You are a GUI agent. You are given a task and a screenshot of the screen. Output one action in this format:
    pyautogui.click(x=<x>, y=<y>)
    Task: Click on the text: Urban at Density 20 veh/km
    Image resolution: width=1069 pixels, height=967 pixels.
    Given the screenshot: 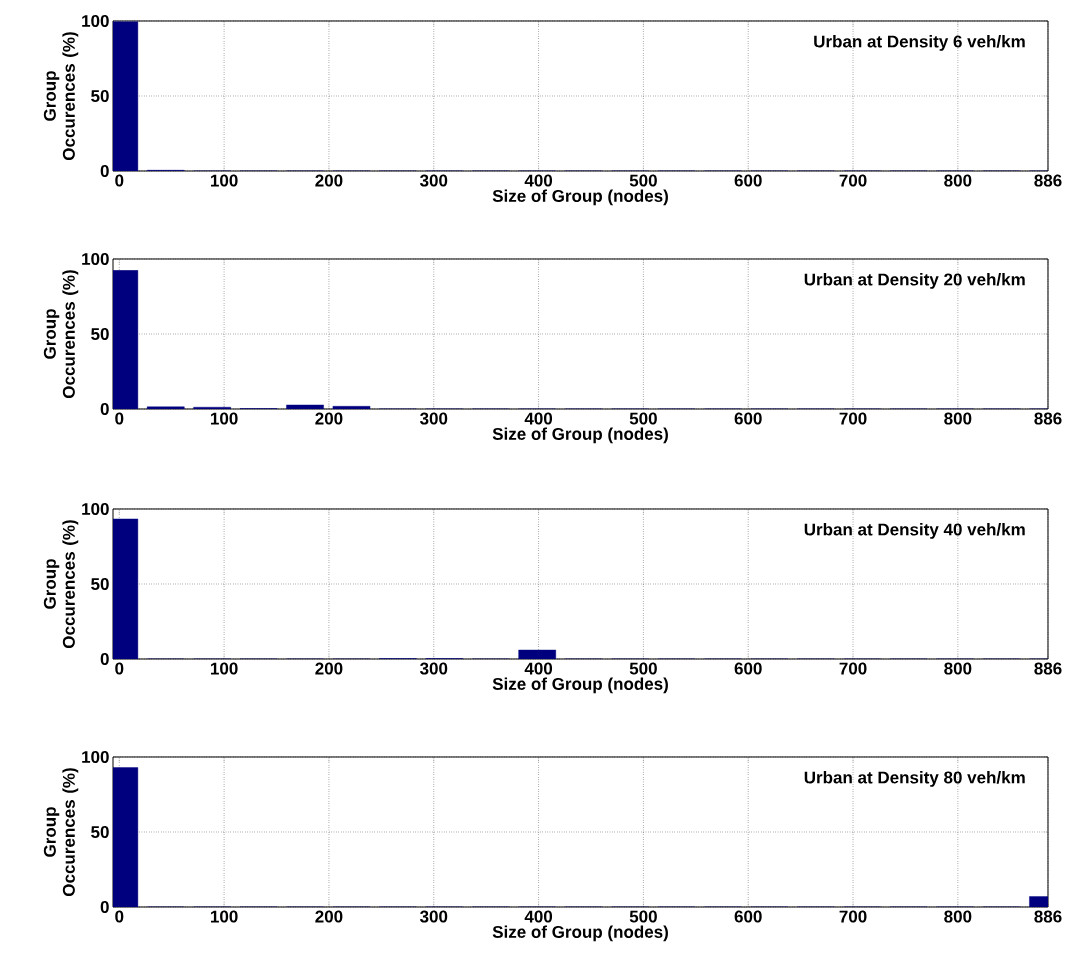 What is the action you would take?
    pyautogui.click(x=914, y=281)
    